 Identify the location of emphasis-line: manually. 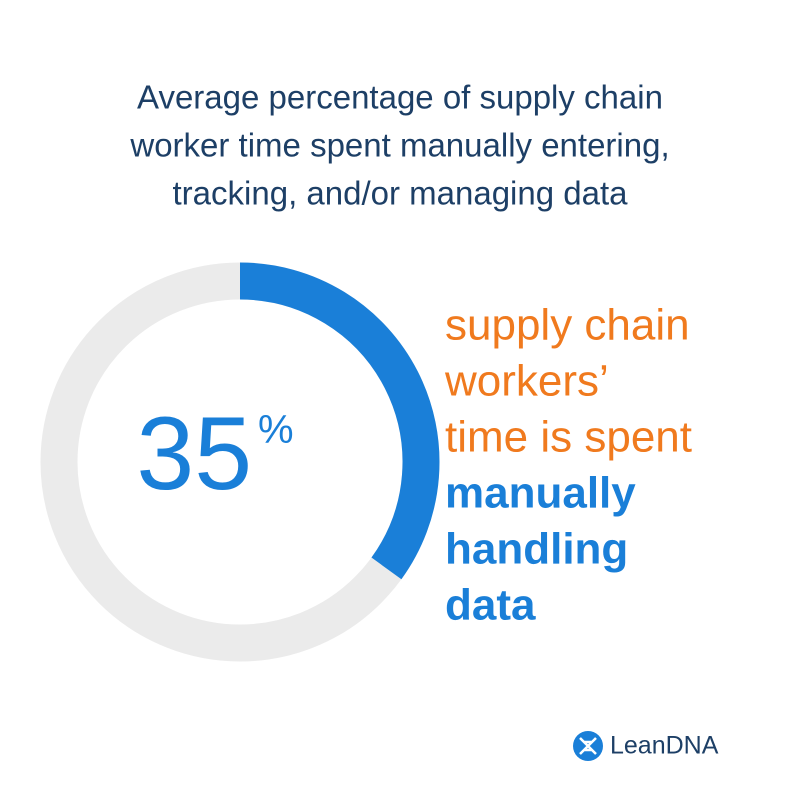
(540, 493).